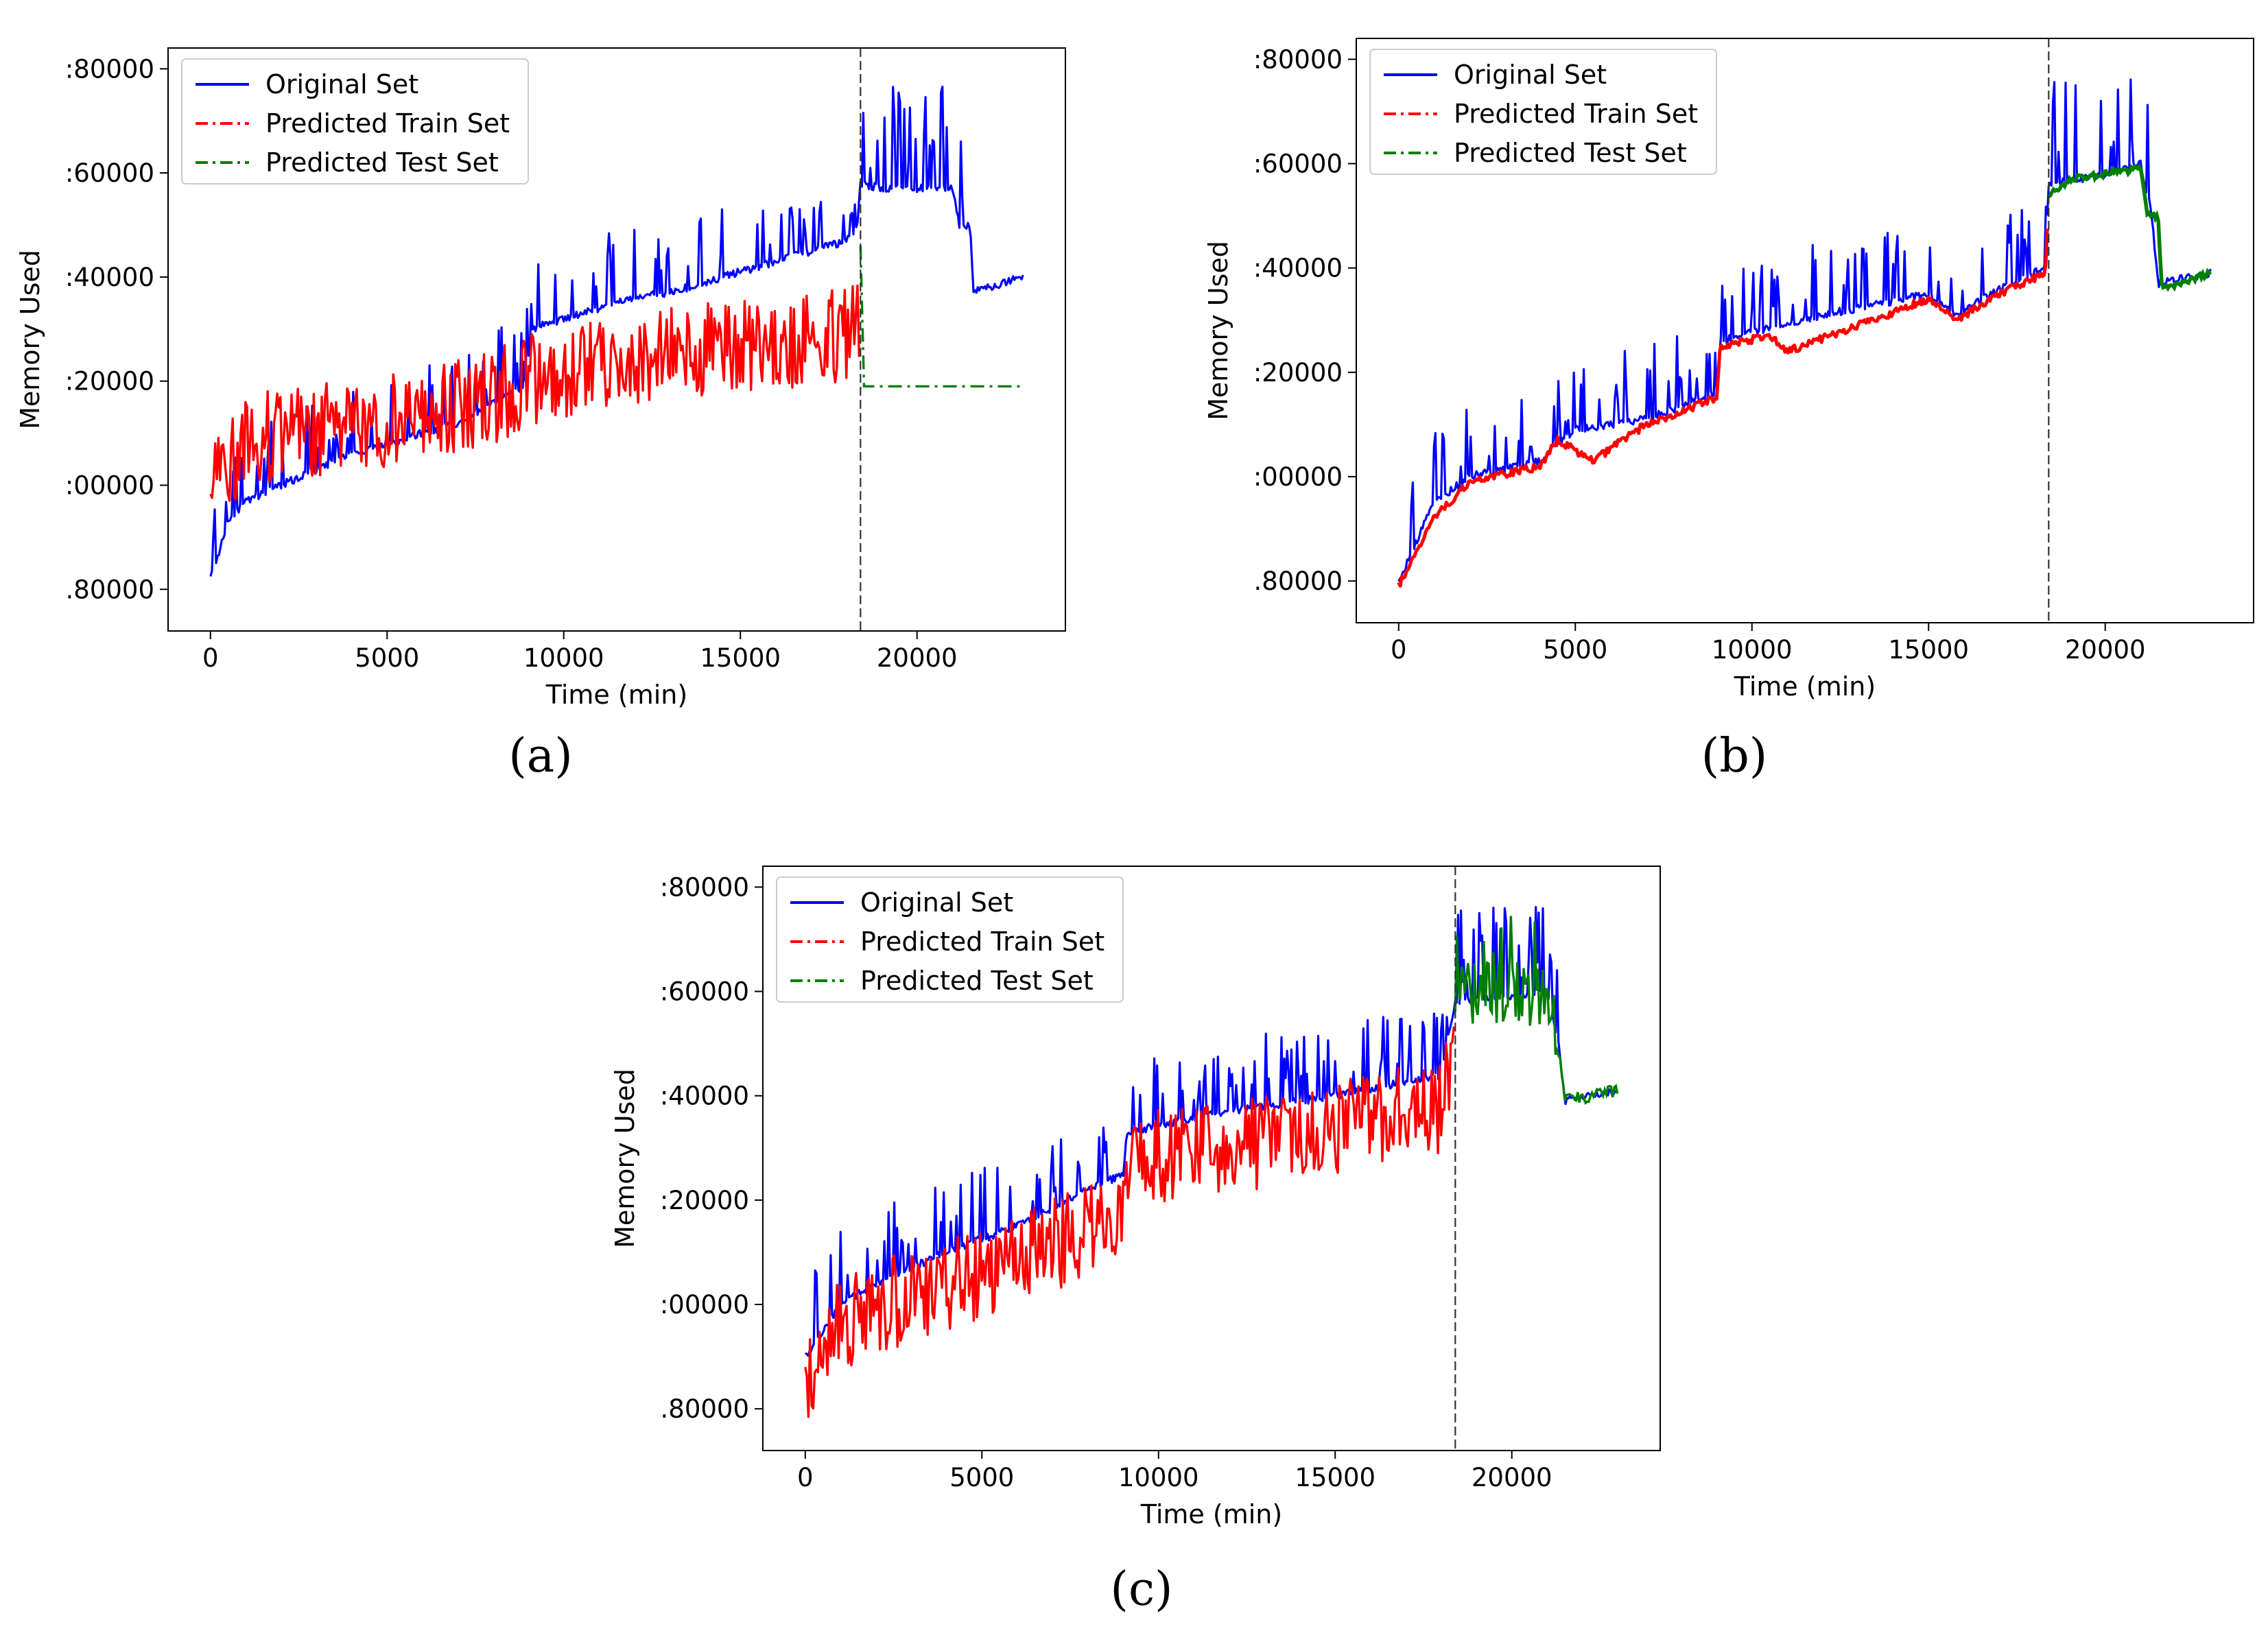  Describe the element at coordinates (1141, 1589) in the screenshot. I see `panel-caption: (c)` at that location.